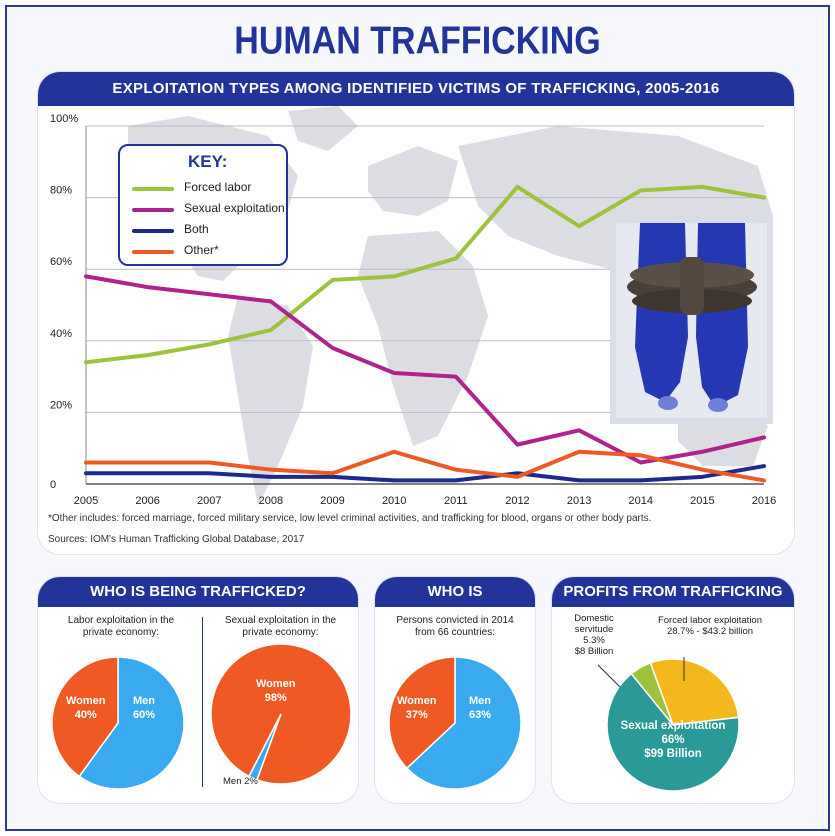  What do you see at coordinates (234, 208) in the screenshot?
I see `legend-label: Sexual exploitation` at bounding box center [234, 208].